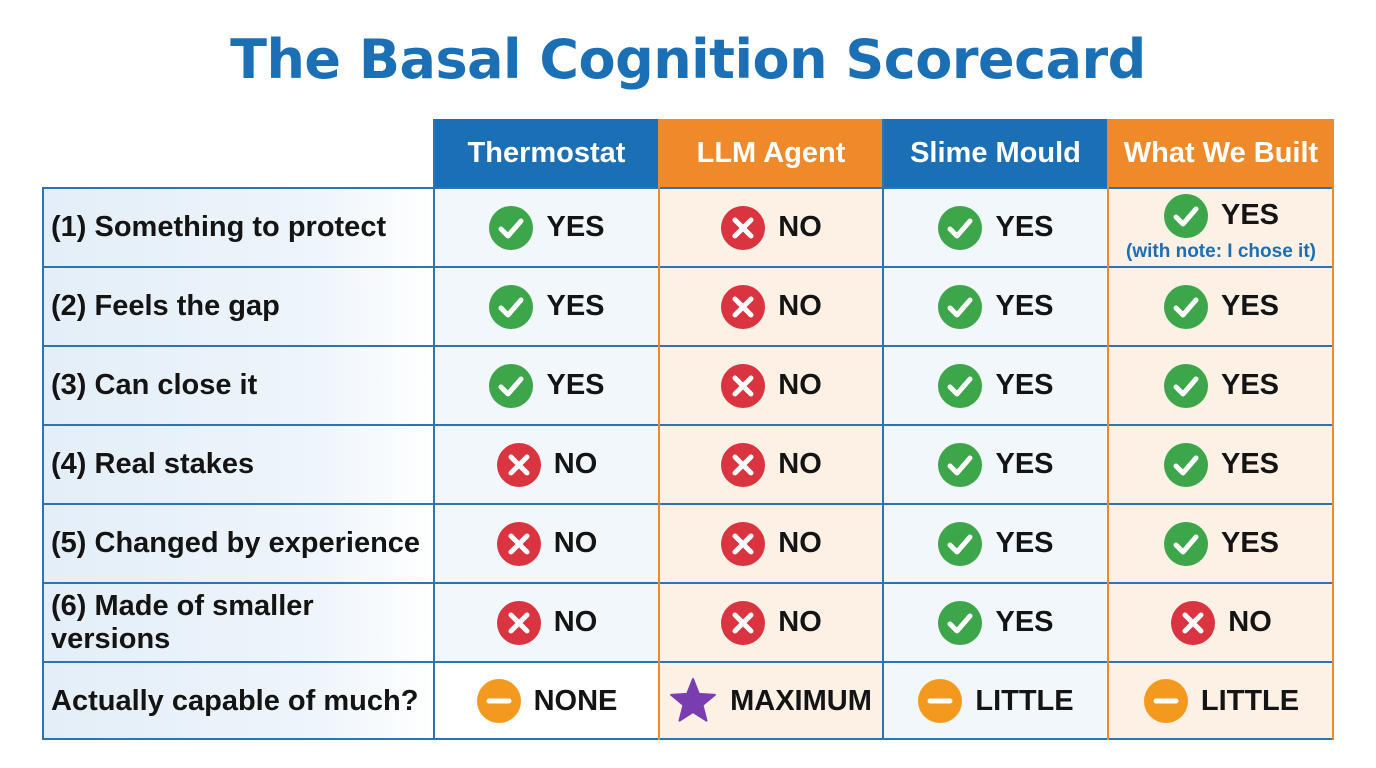 This screenshot has width=1376, height=768. I want to click on column-header: LLM Agent, so click(771, 153).